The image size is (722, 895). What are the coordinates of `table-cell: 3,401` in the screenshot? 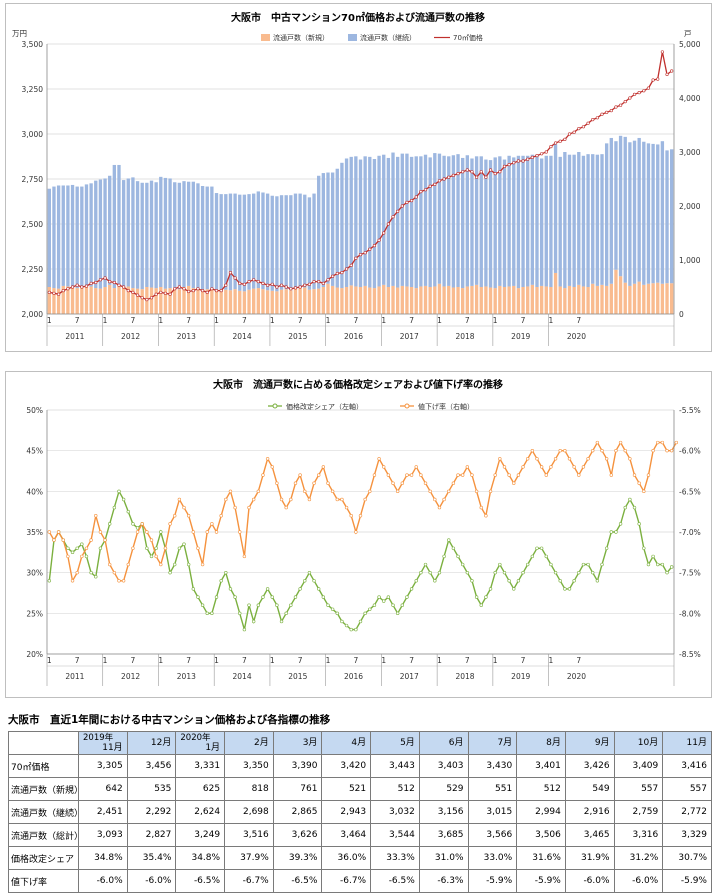 It's located at (541, 766).